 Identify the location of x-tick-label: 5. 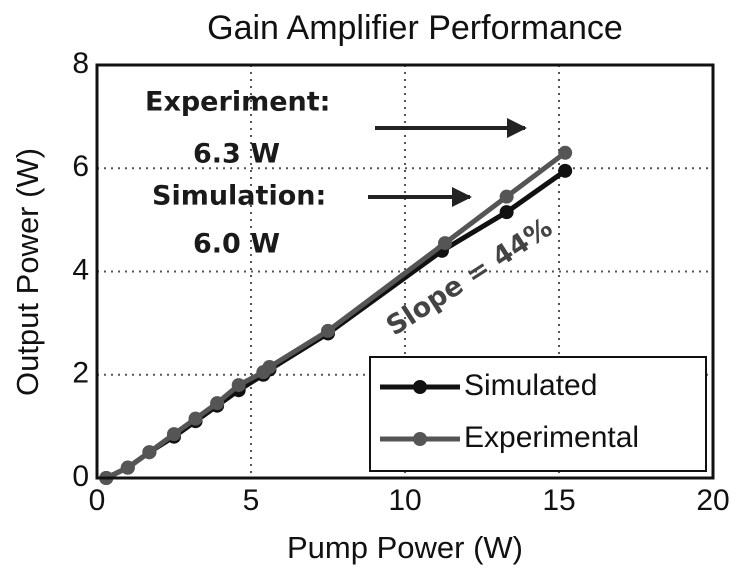
(251, 500).